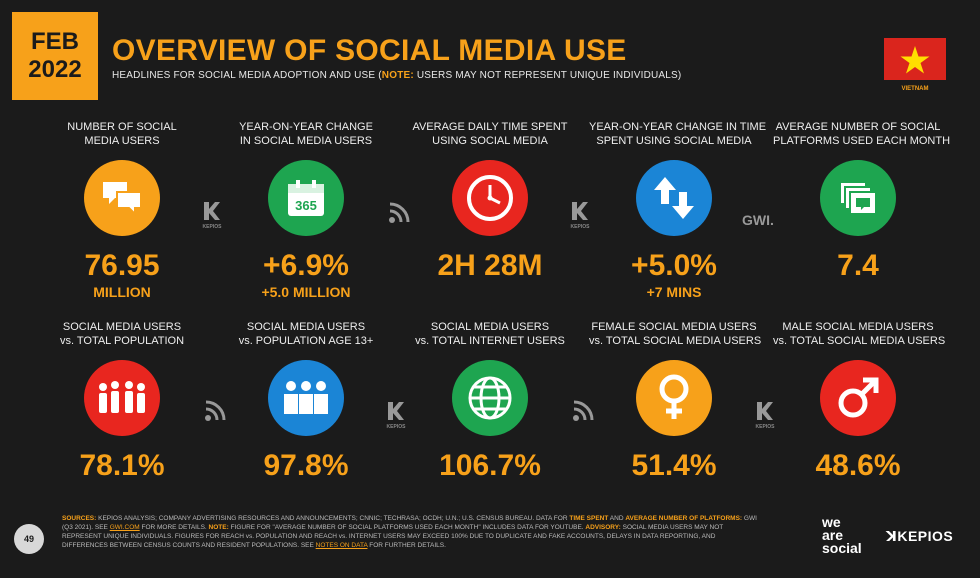 The width and height of the screenshot is (980, 578). Describe the element at coordinates (915, 89) in the screenshot. I see `country-label: VIETNAM` at that location.